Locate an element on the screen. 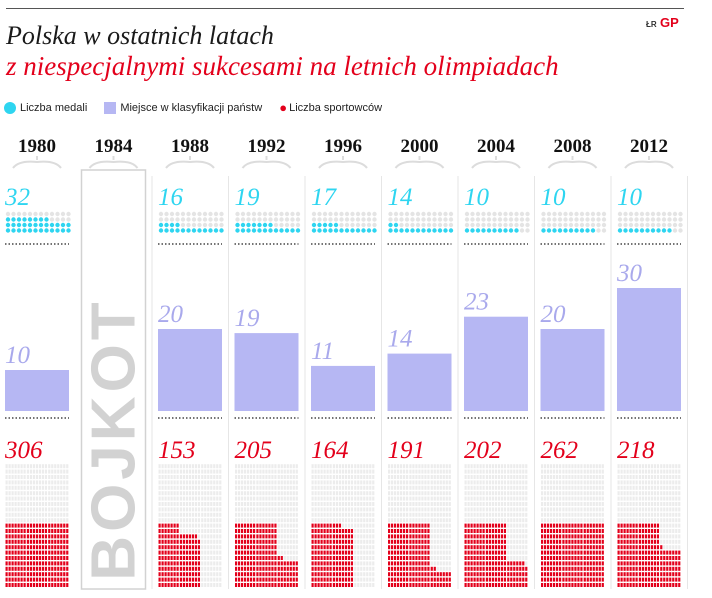 The width and height of the screenshot is (712, 598). medal-dot-2004 is located at coordinates (489, 225).